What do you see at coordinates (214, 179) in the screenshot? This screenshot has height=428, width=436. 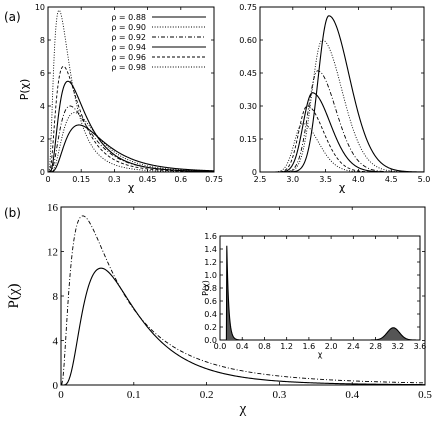 I see `a_left-xtick-label: 0.75` at bounding box center [214, 179].